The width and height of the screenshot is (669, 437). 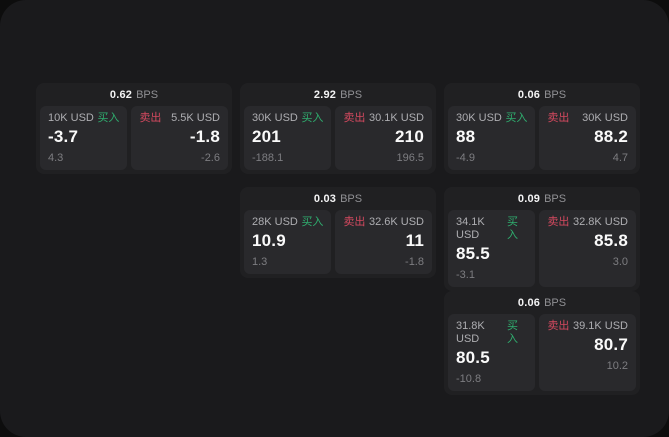 I want to click on sell-panel: 卖出 32.8K USD 85.8 3.0, so click(x=587, y=248).